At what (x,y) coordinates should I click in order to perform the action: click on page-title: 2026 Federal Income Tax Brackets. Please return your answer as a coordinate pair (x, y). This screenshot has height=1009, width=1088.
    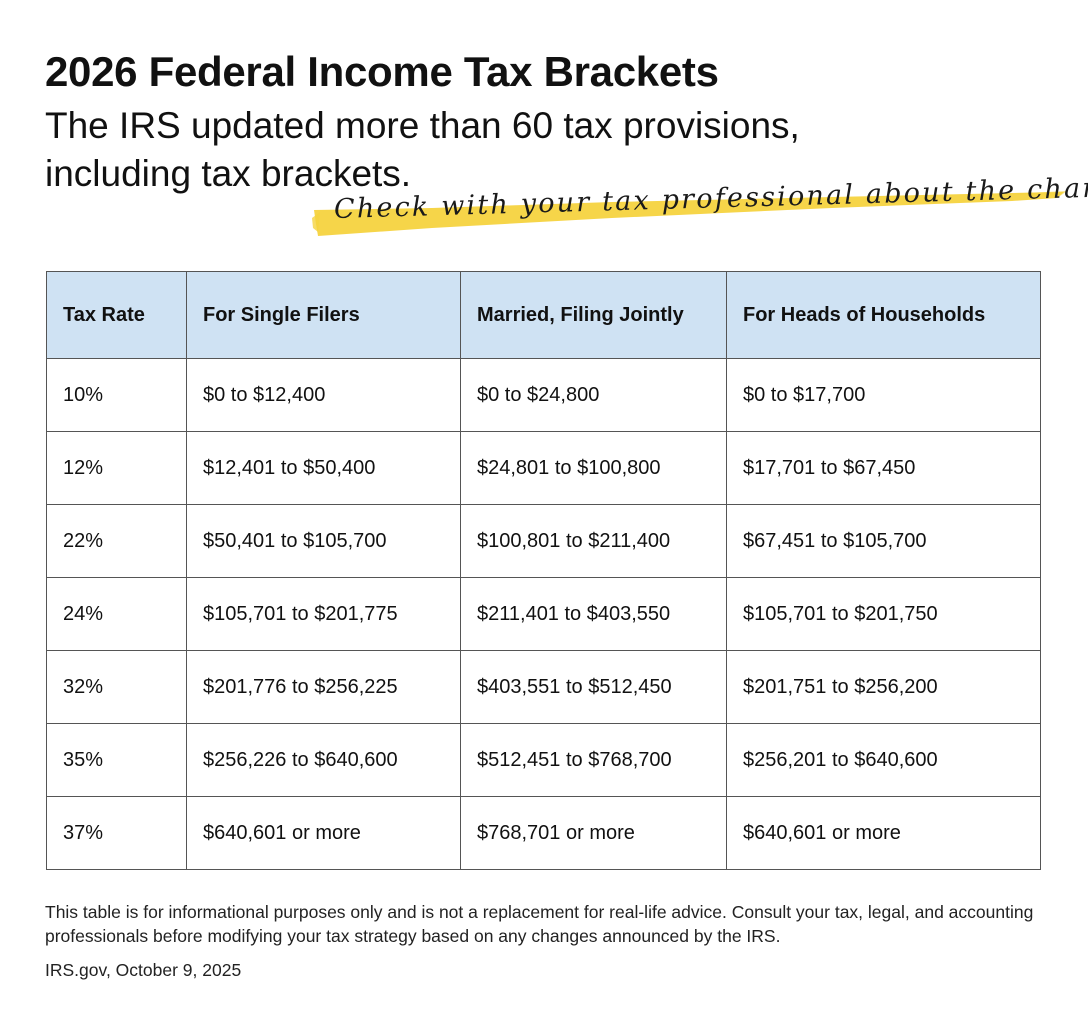
    Looking at the image, I should click on (382, 71).